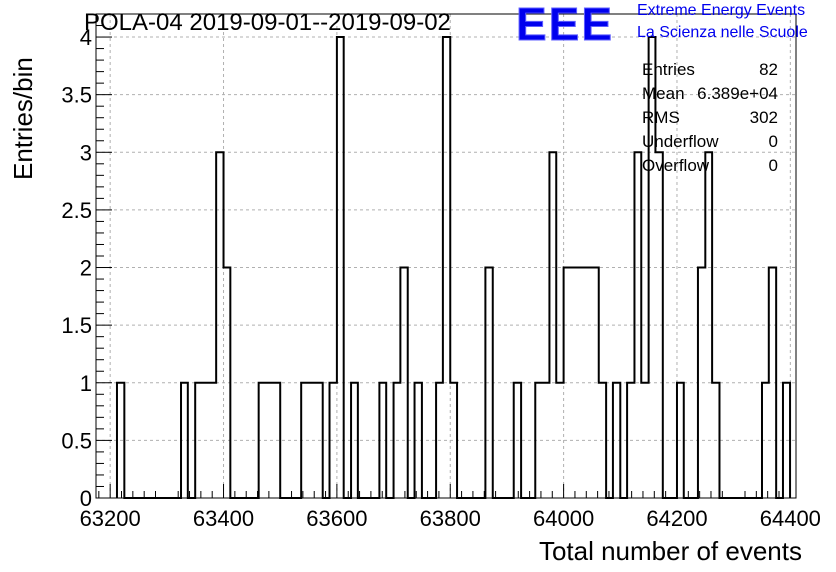 This screenshot has width=836, height=572. What do you see at coordinates (721, 10) in the screenshot?
I see `logo-line-1: Extreme Energy Events` at bounding box center [721, 10].